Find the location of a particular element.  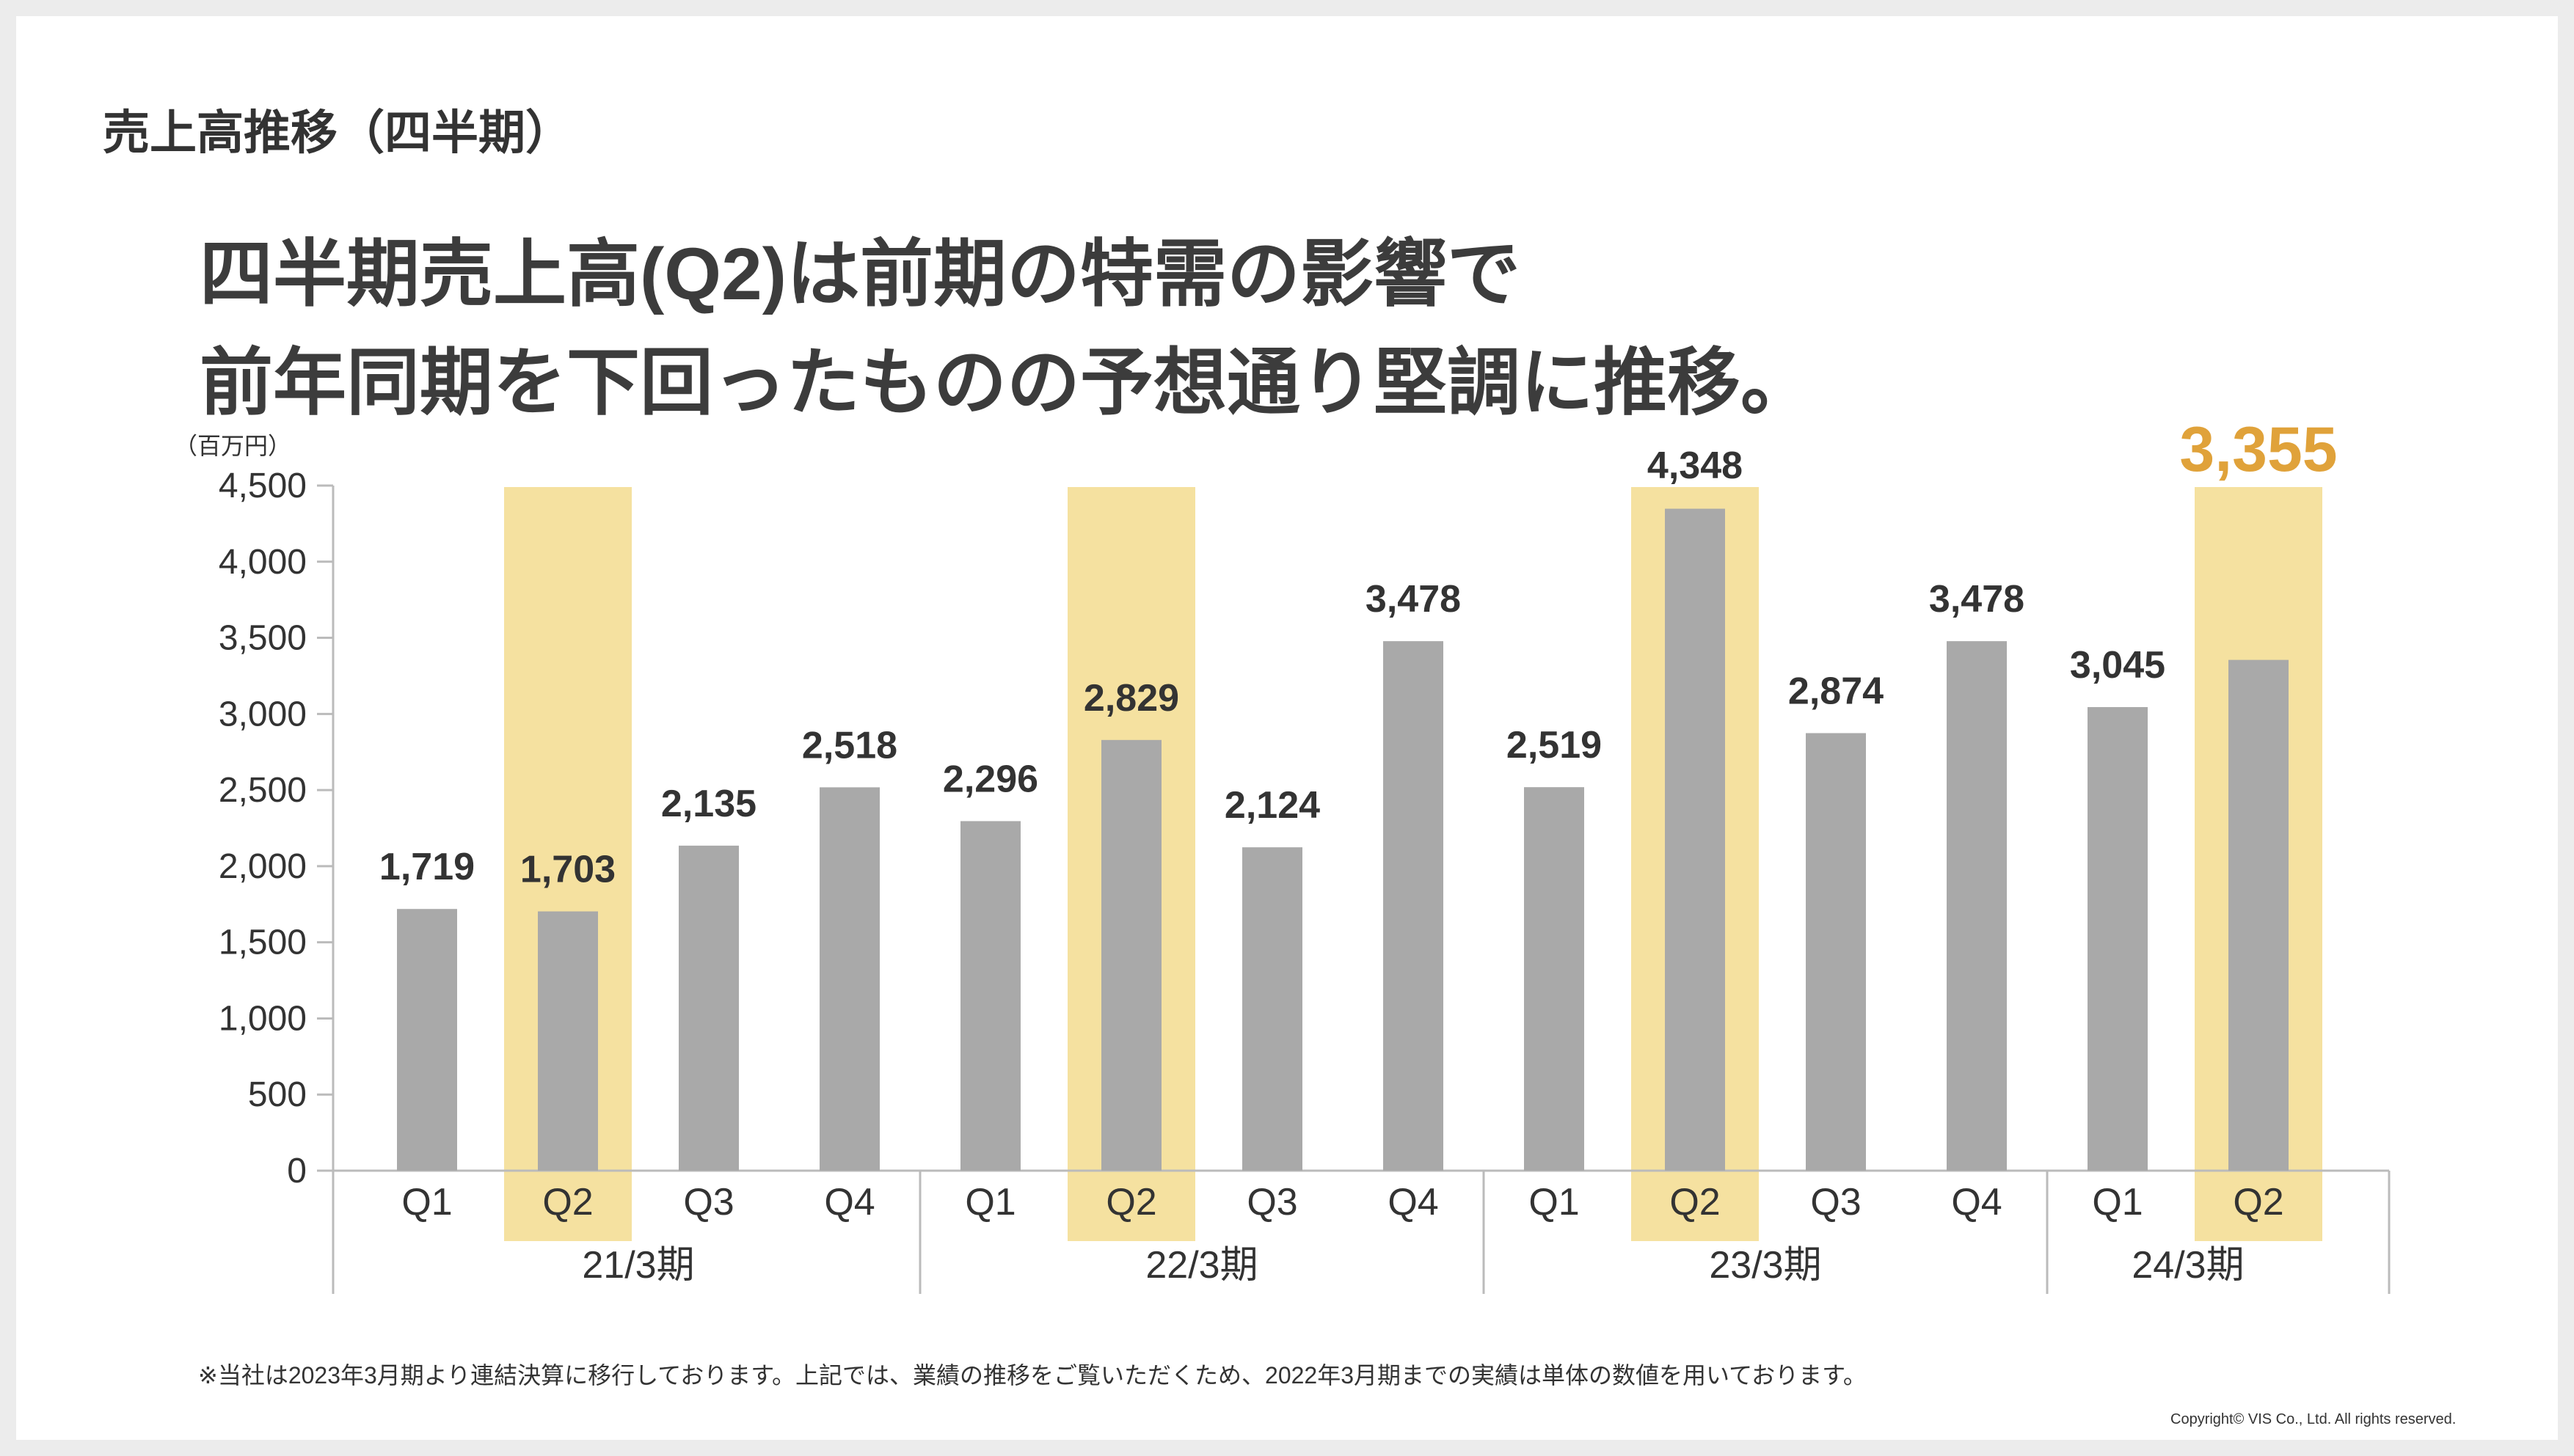

data-label: 1,703 is located at coordinates (568, 870).